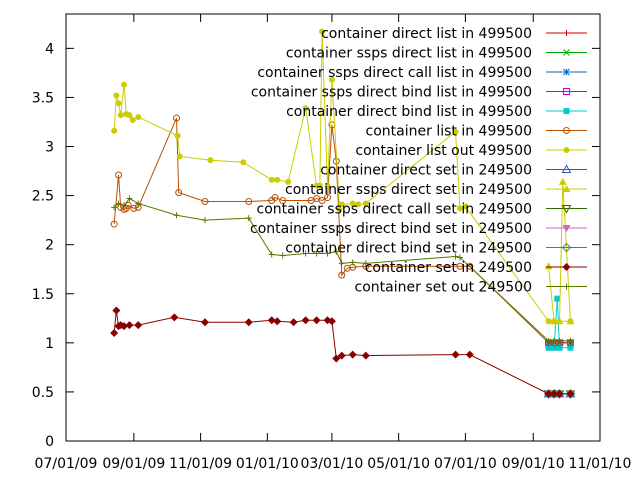  I want to click on legend-label: container direct bind set in 249500, so click(408, 249).